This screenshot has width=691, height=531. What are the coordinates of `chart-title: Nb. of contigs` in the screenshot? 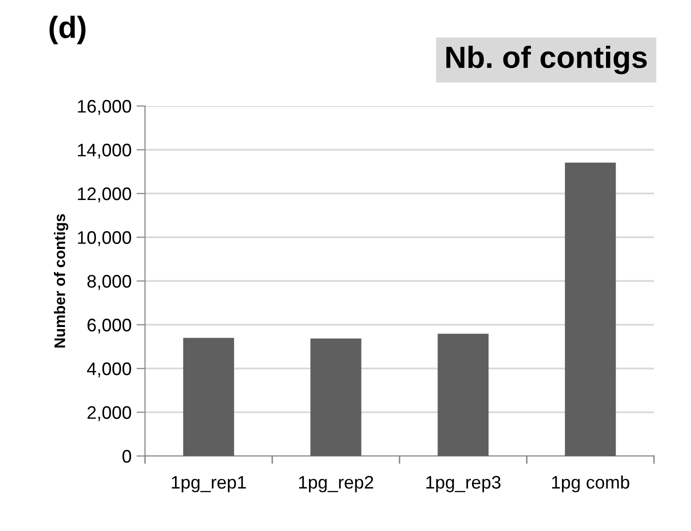 It's located at (546, 60).